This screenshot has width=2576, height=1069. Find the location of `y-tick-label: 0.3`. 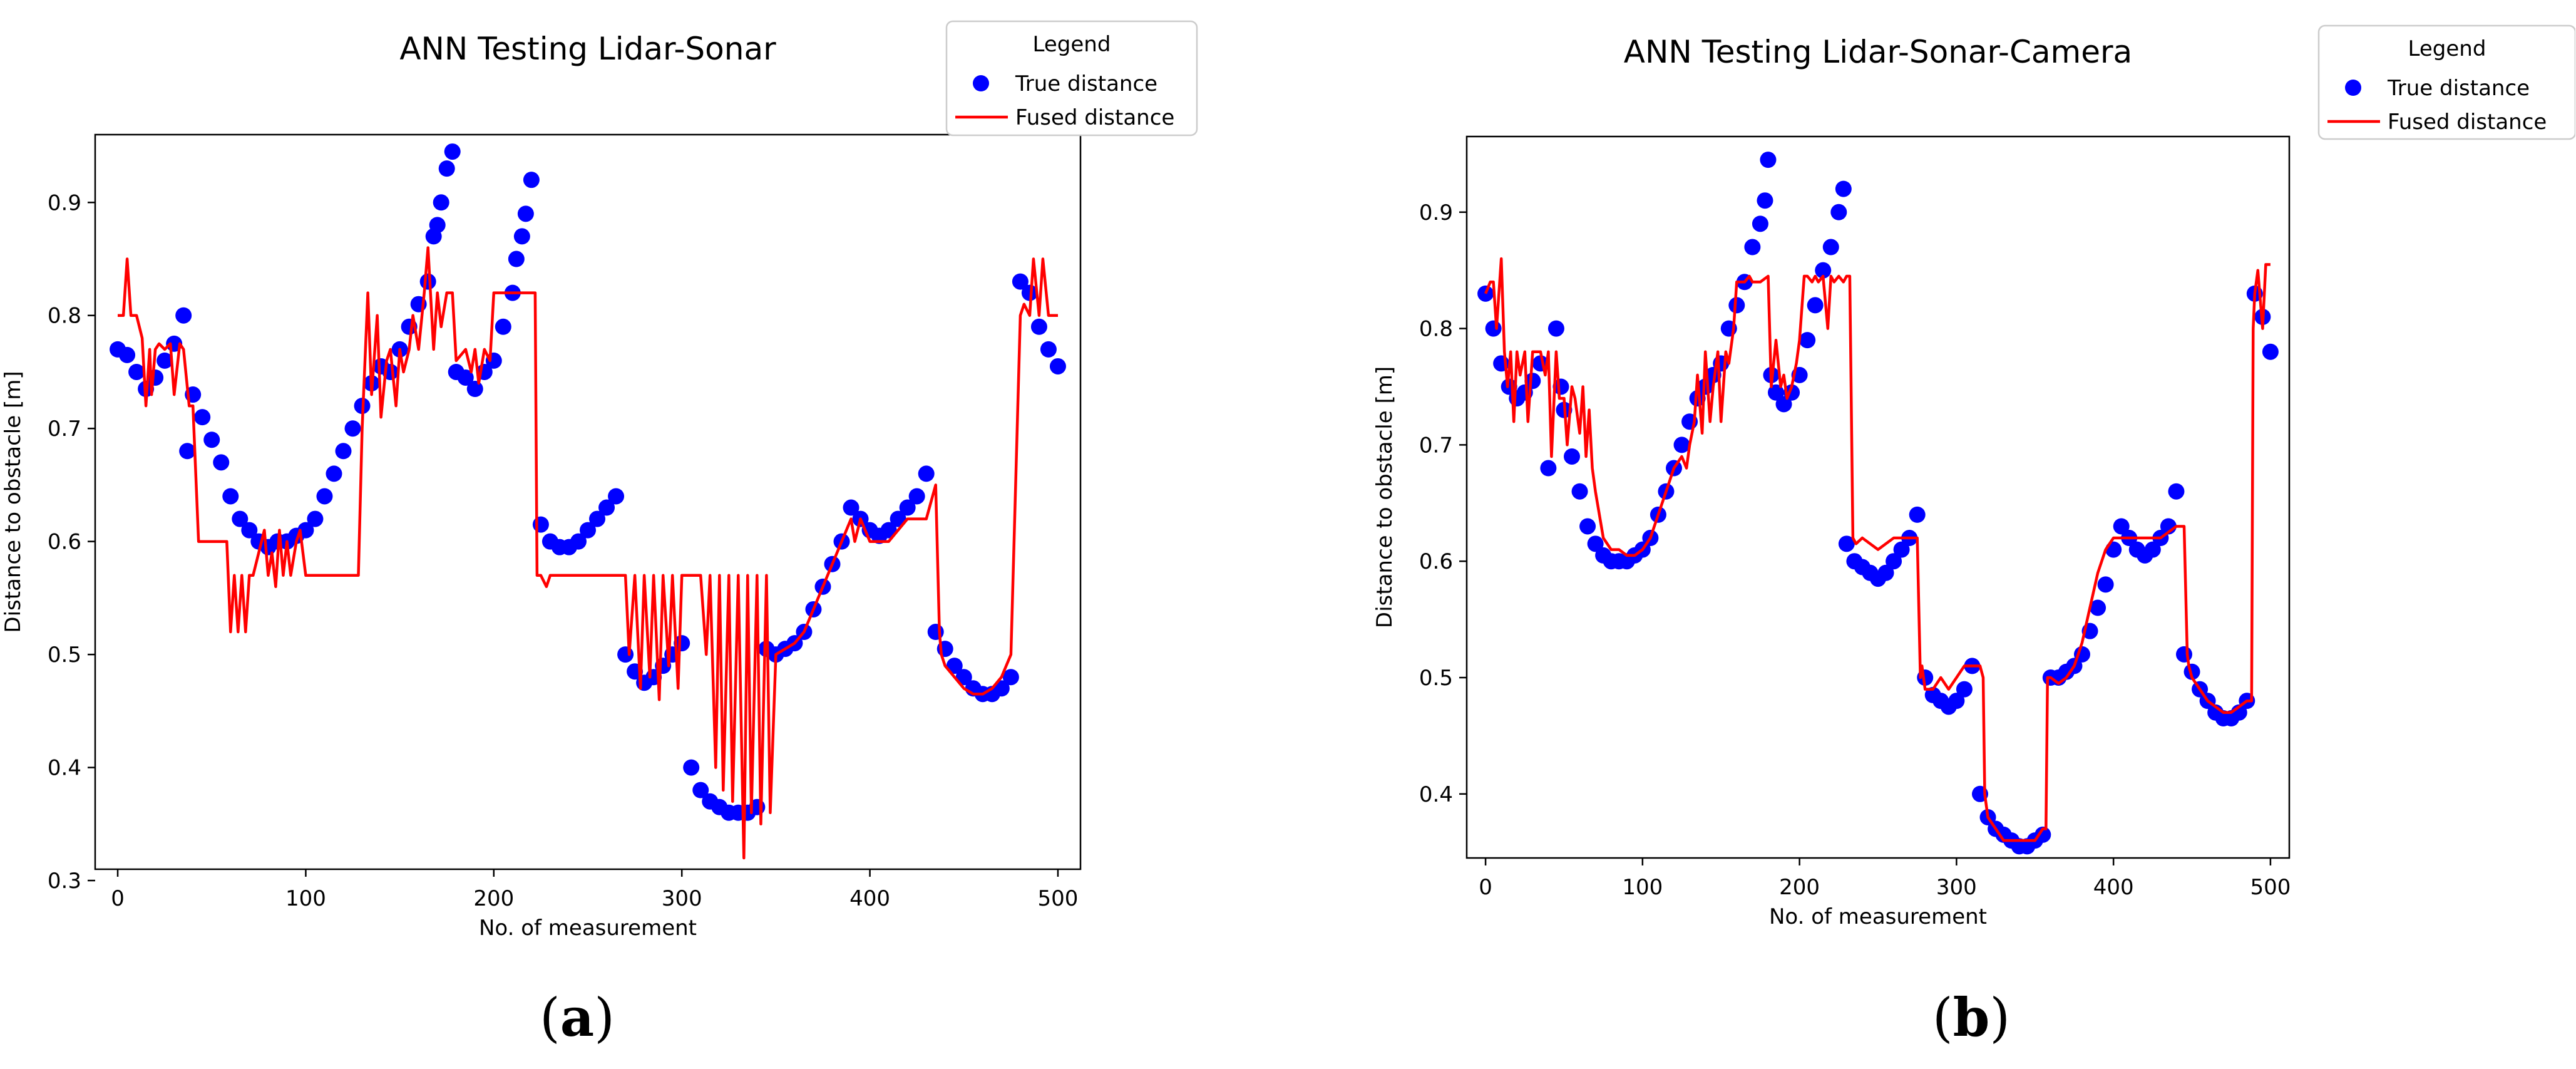

y-tick-label: 0.3 is located at coordinates (64, 881).